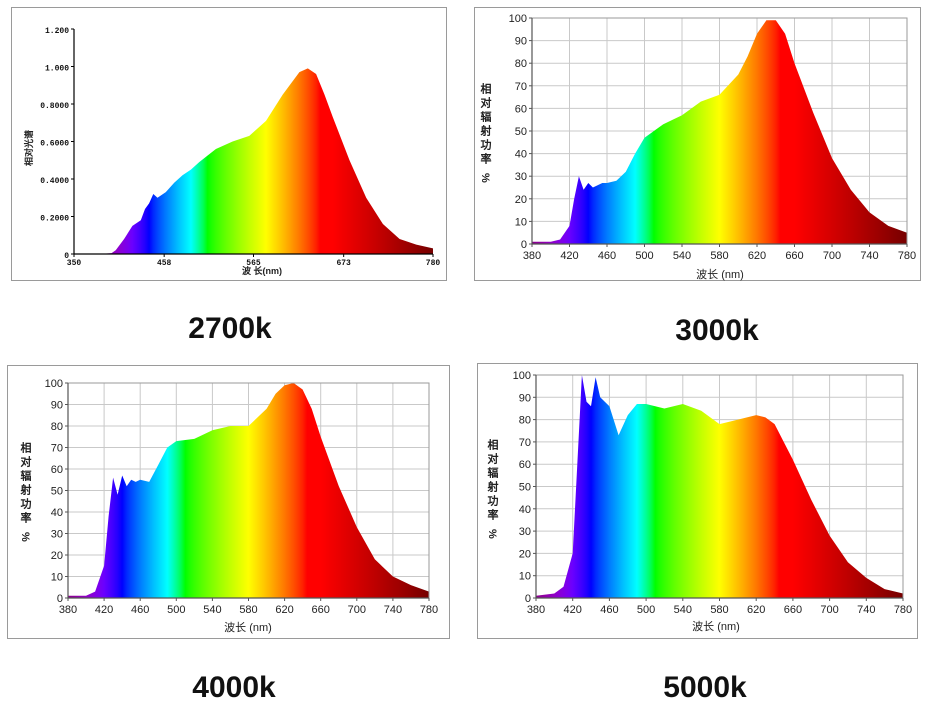  I want to click on x-tick-label: 458, so click(164, 263).